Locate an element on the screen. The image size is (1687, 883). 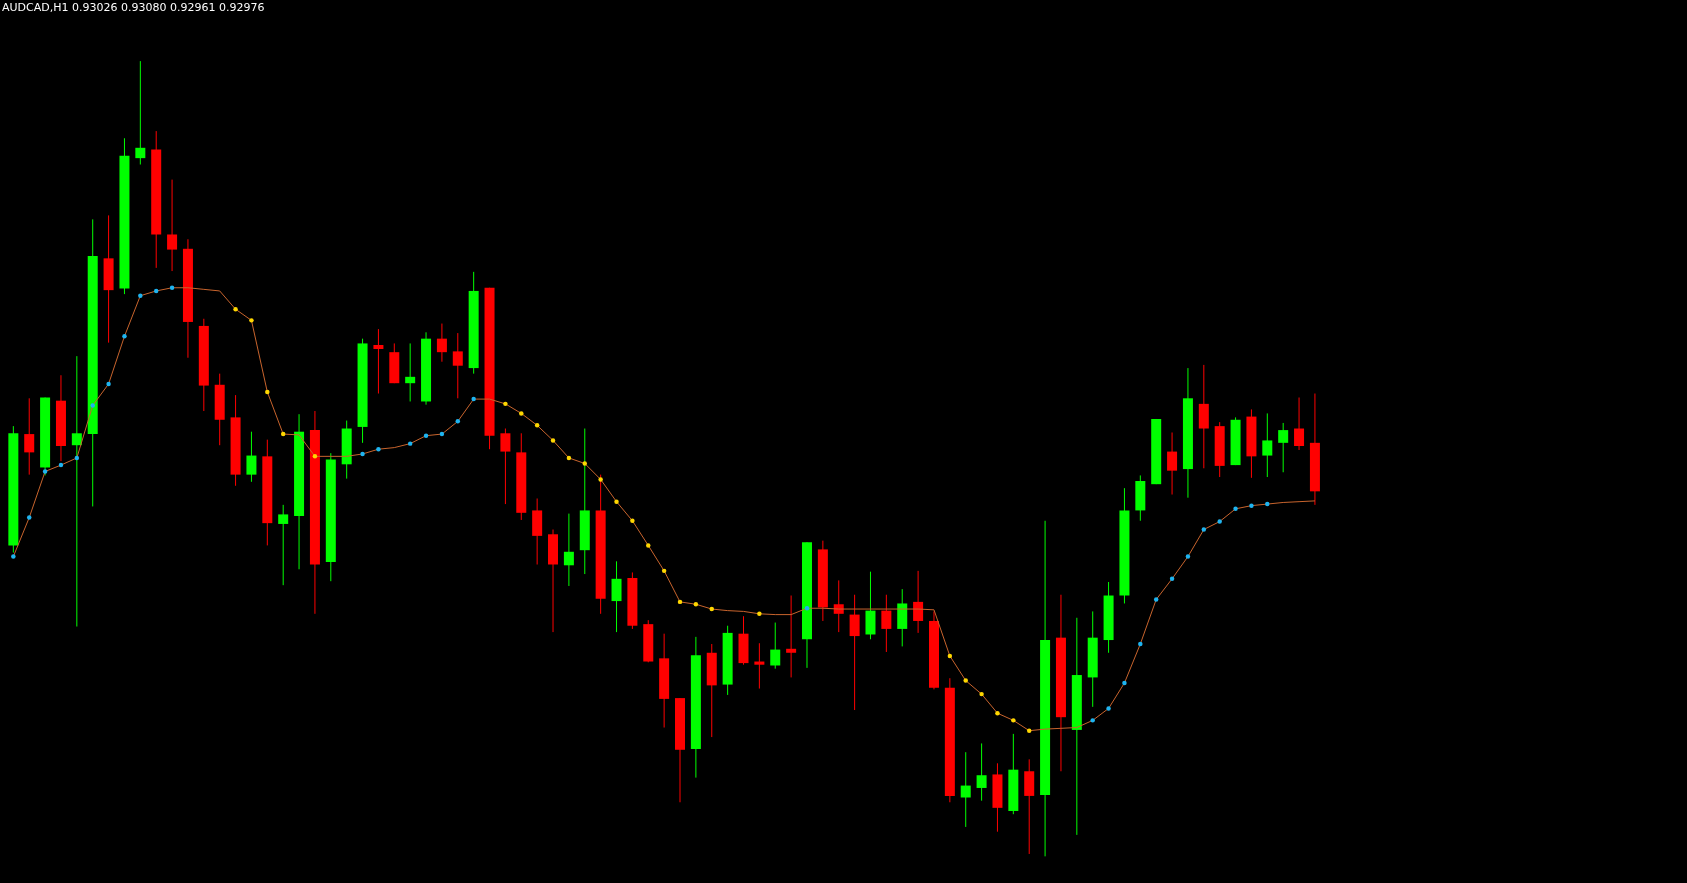
chart-title: AUDCAD,H1 0.93026 0.93080 0.92961 0.92976 is located at coordinates (133, 7).